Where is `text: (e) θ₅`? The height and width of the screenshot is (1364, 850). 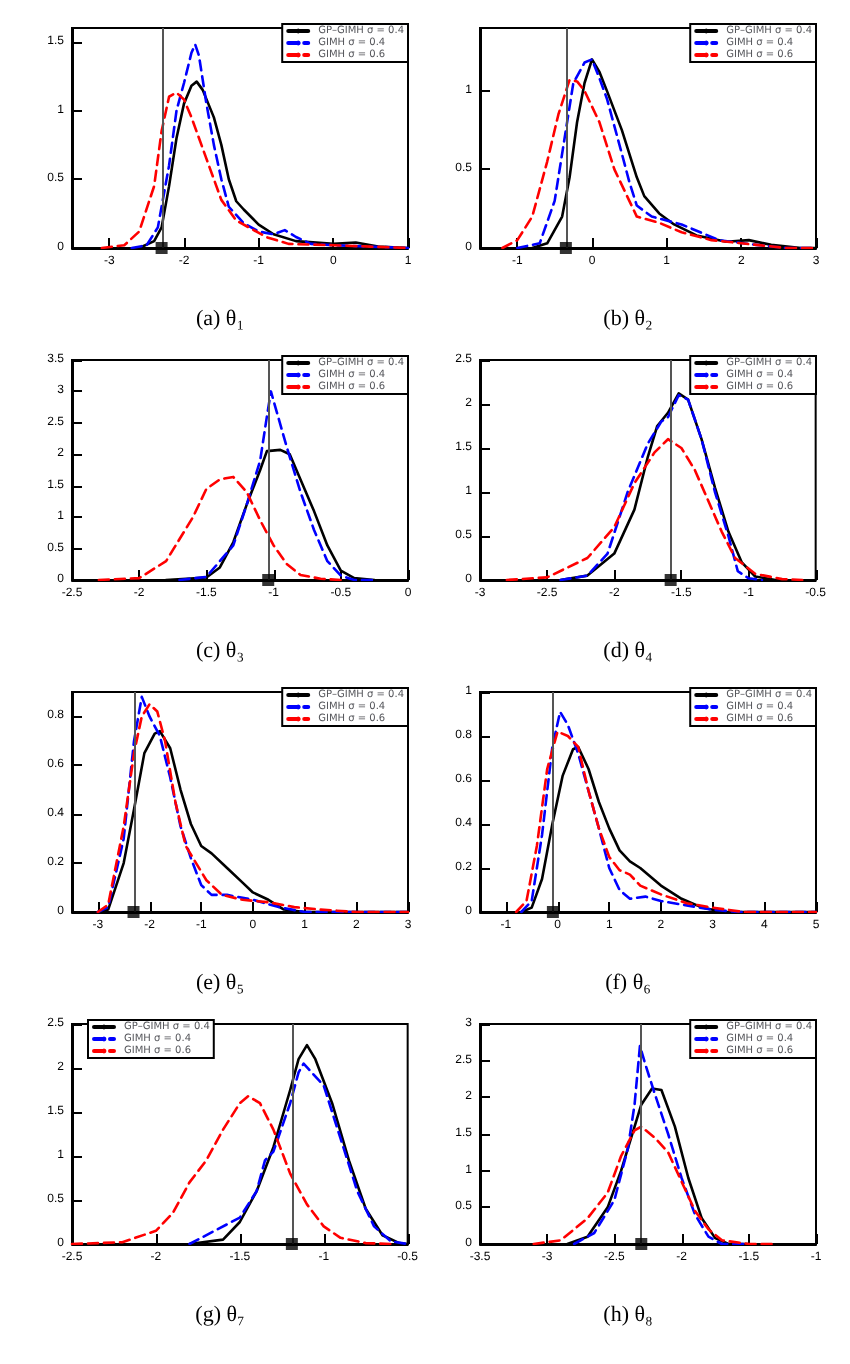
text: (e) θ₅ is located at coordinates (220, 983).